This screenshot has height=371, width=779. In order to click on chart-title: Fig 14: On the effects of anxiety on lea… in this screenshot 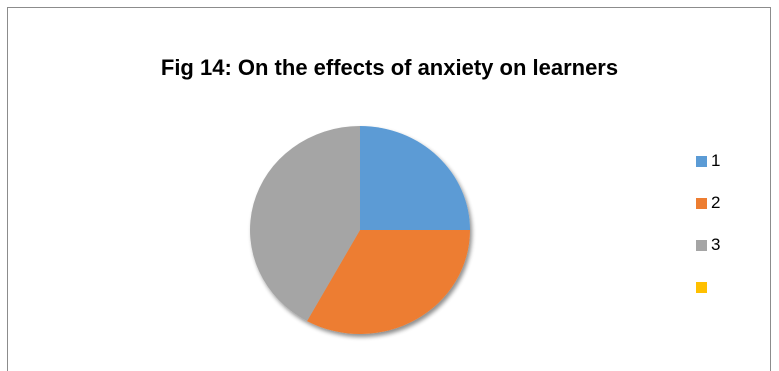, I will do `click(389, 67)`.